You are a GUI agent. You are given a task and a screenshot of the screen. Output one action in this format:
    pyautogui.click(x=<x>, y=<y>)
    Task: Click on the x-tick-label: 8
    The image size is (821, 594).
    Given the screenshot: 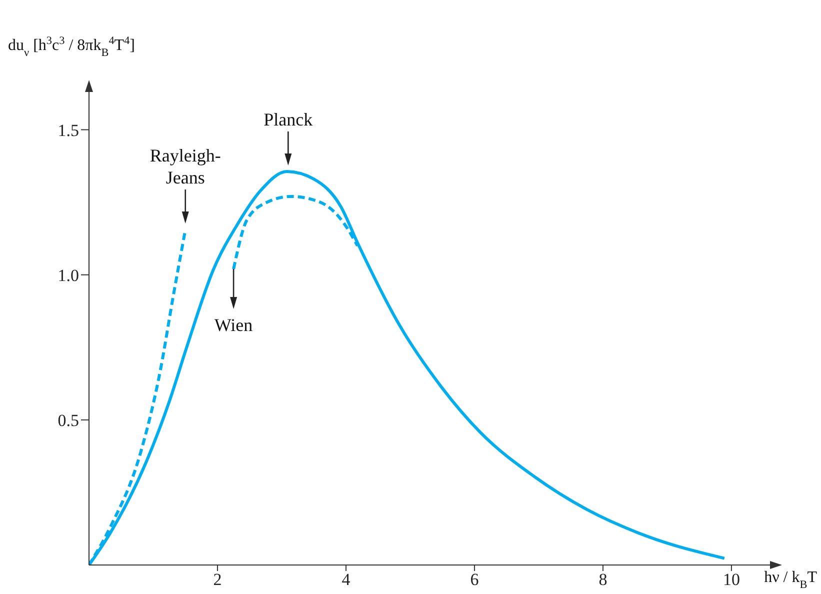 What is the action you would take?
    pyautogui.click(x=603, y=580)
    